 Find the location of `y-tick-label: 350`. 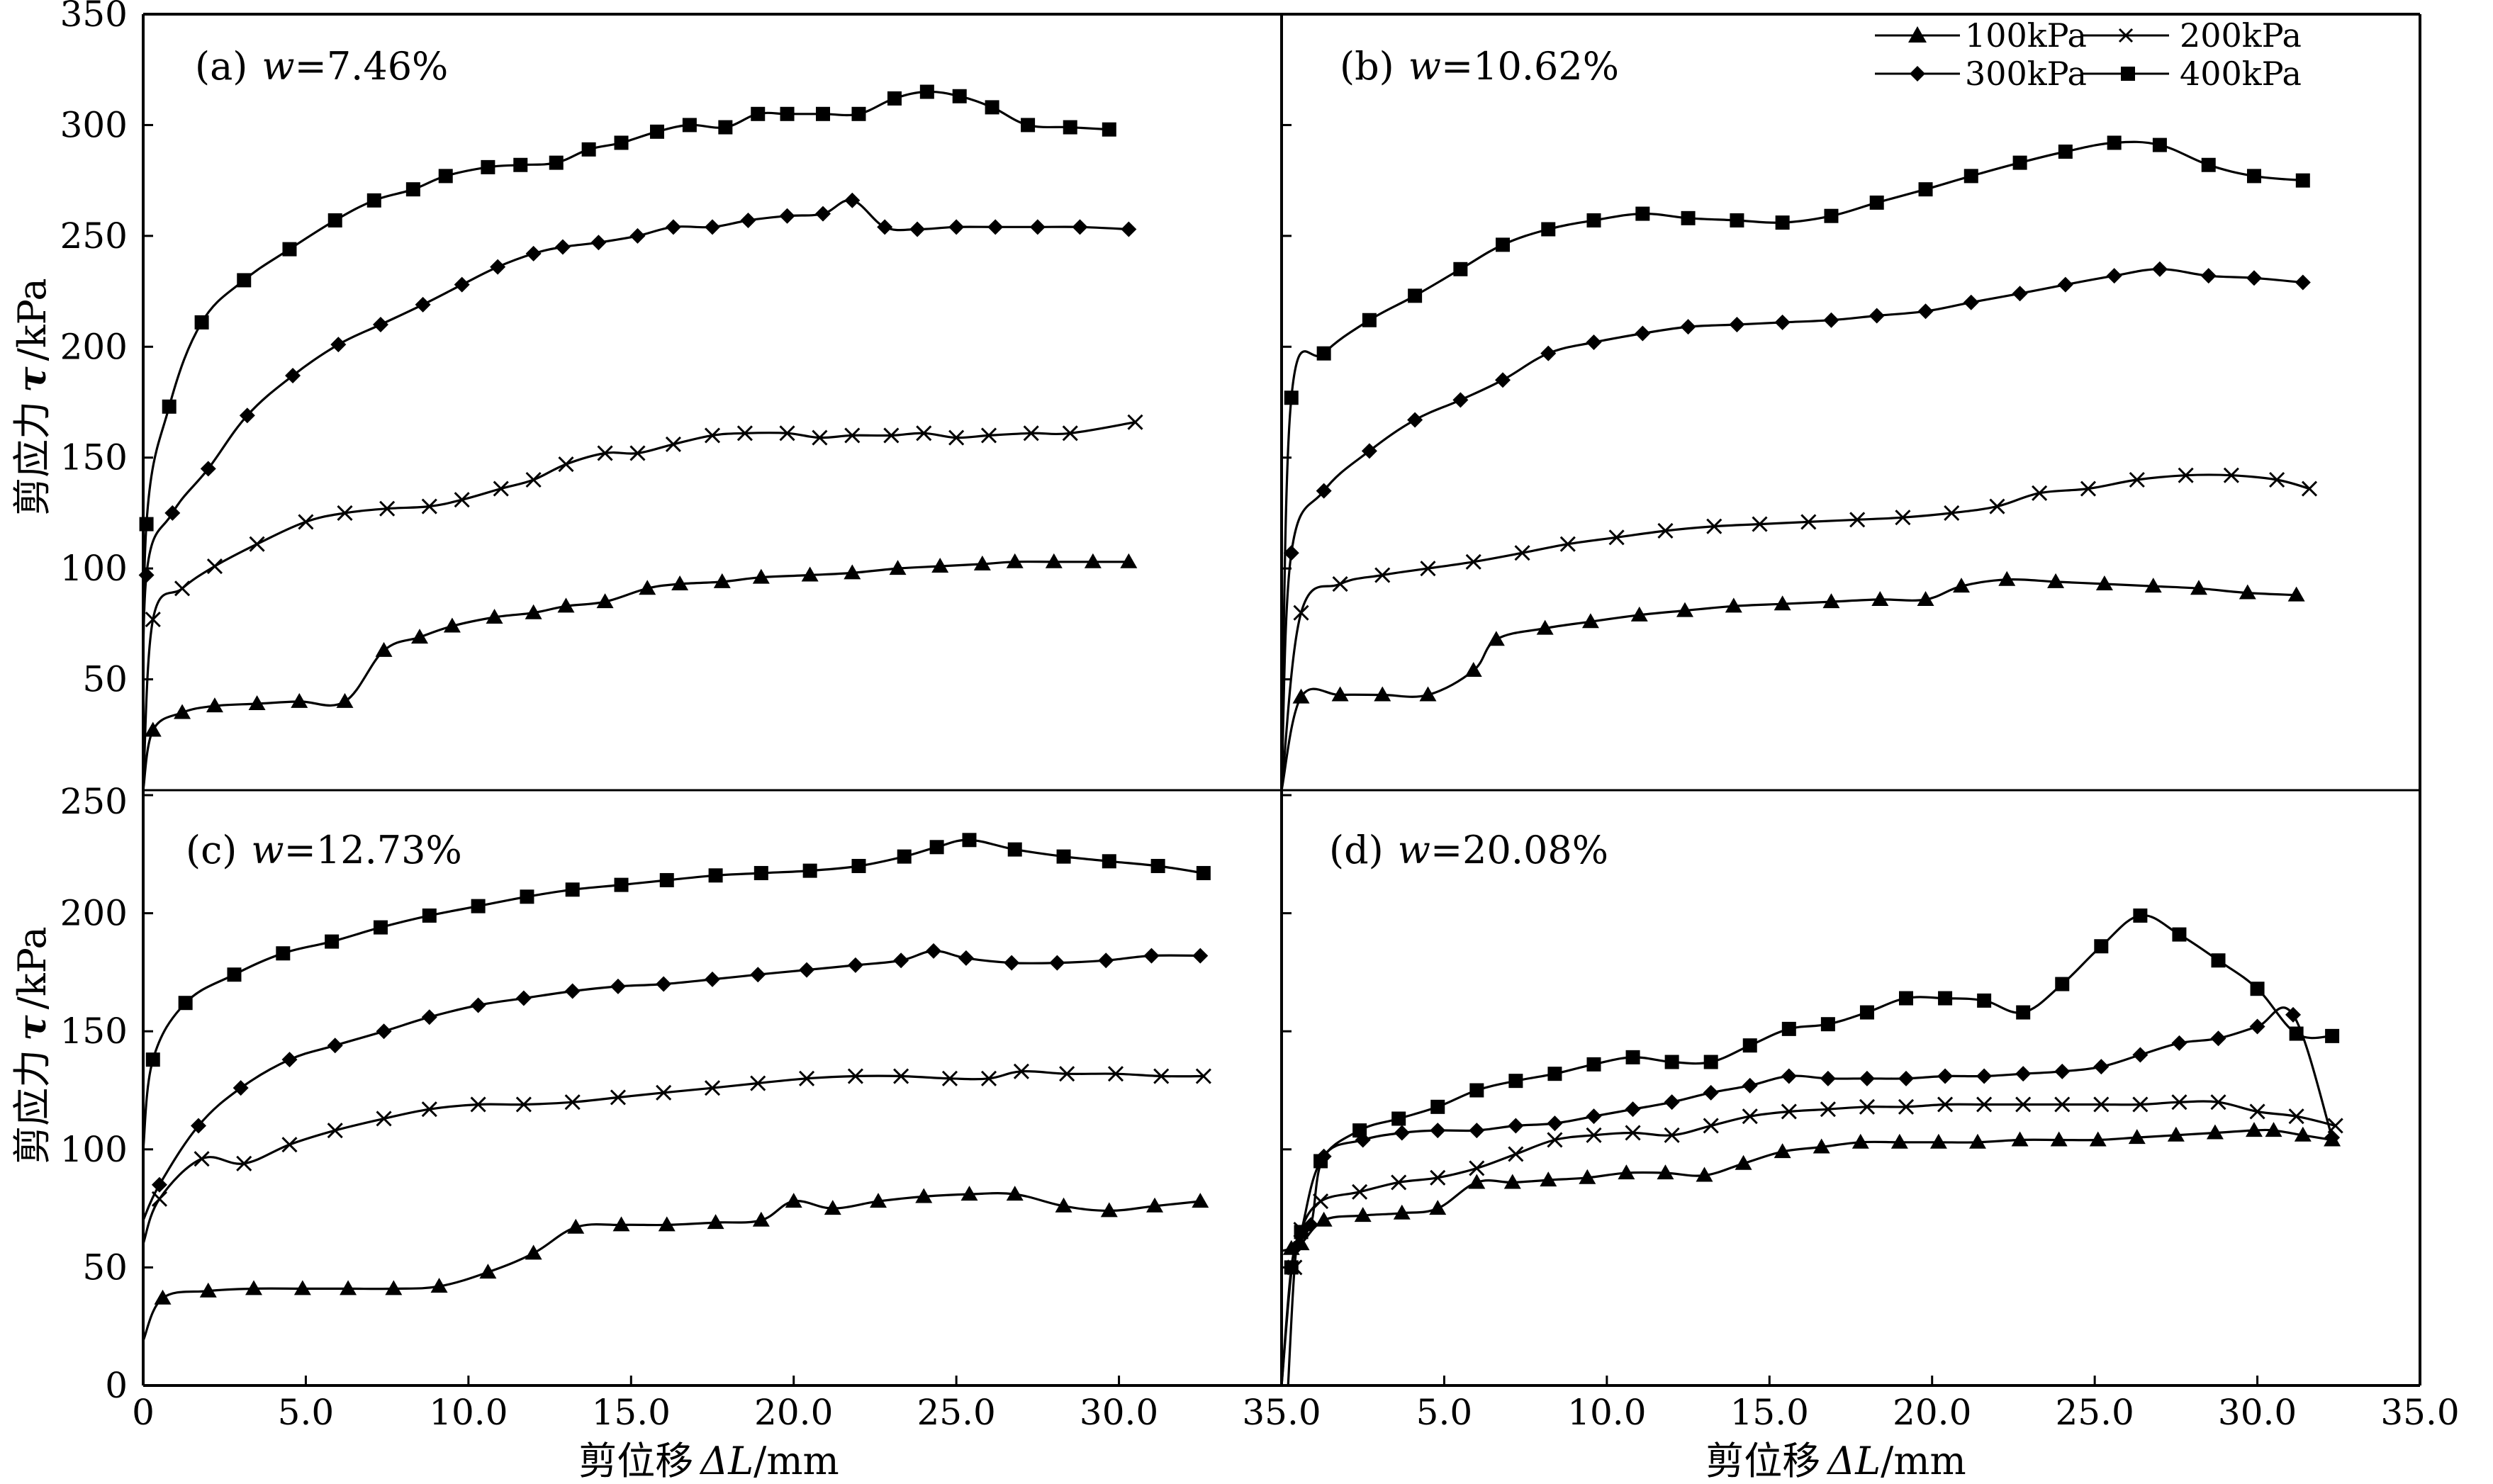

y-tick-label: 350 is located at coordinates (94, 17).